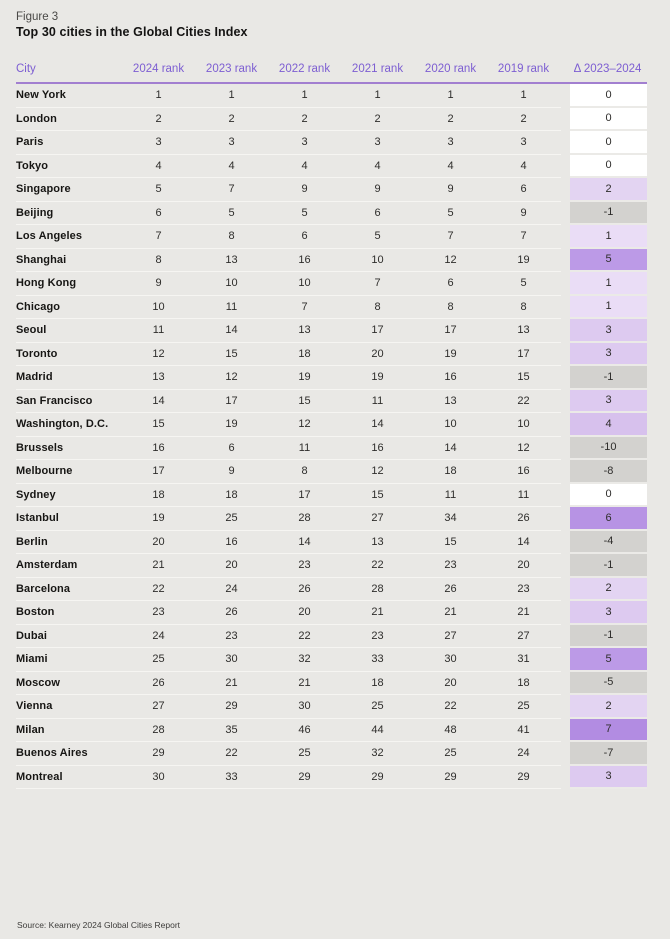  What do you see at coordinates (49, 236) in the screenshot?
I see `city-name: Los Angeles` at bounding box center [49, 236].